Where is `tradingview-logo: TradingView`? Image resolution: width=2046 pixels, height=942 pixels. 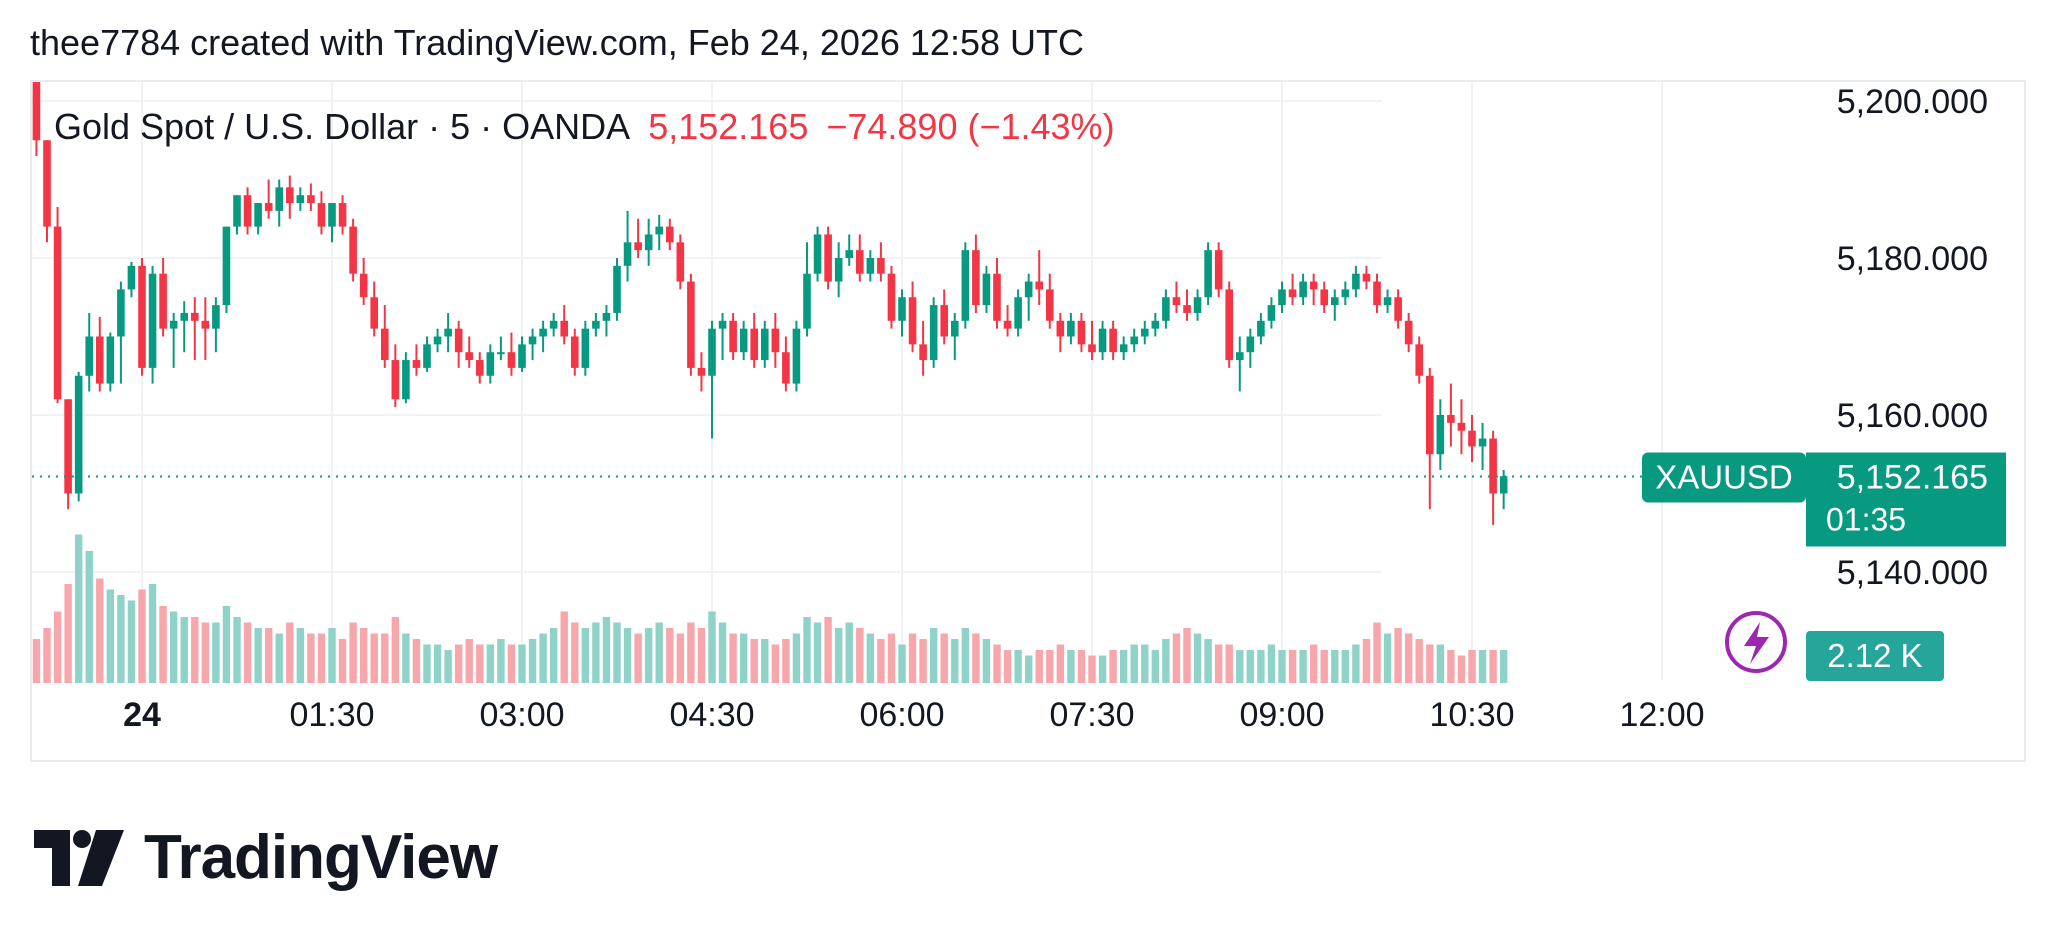
tradingview-logo: TradingView is located at coordinates (266, 857).